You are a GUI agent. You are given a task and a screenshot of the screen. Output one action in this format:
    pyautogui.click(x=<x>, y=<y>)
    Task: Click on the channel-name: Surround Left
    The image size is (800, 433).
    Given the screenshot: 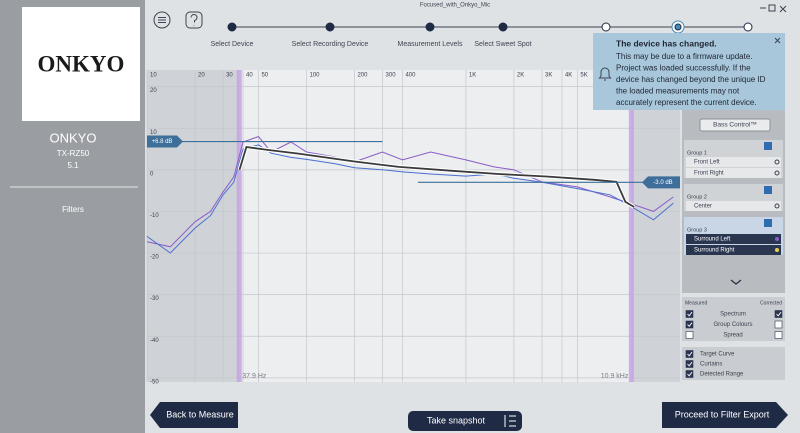 What is the action you would take?
    pyautogui.click(x=712, y=240)
    